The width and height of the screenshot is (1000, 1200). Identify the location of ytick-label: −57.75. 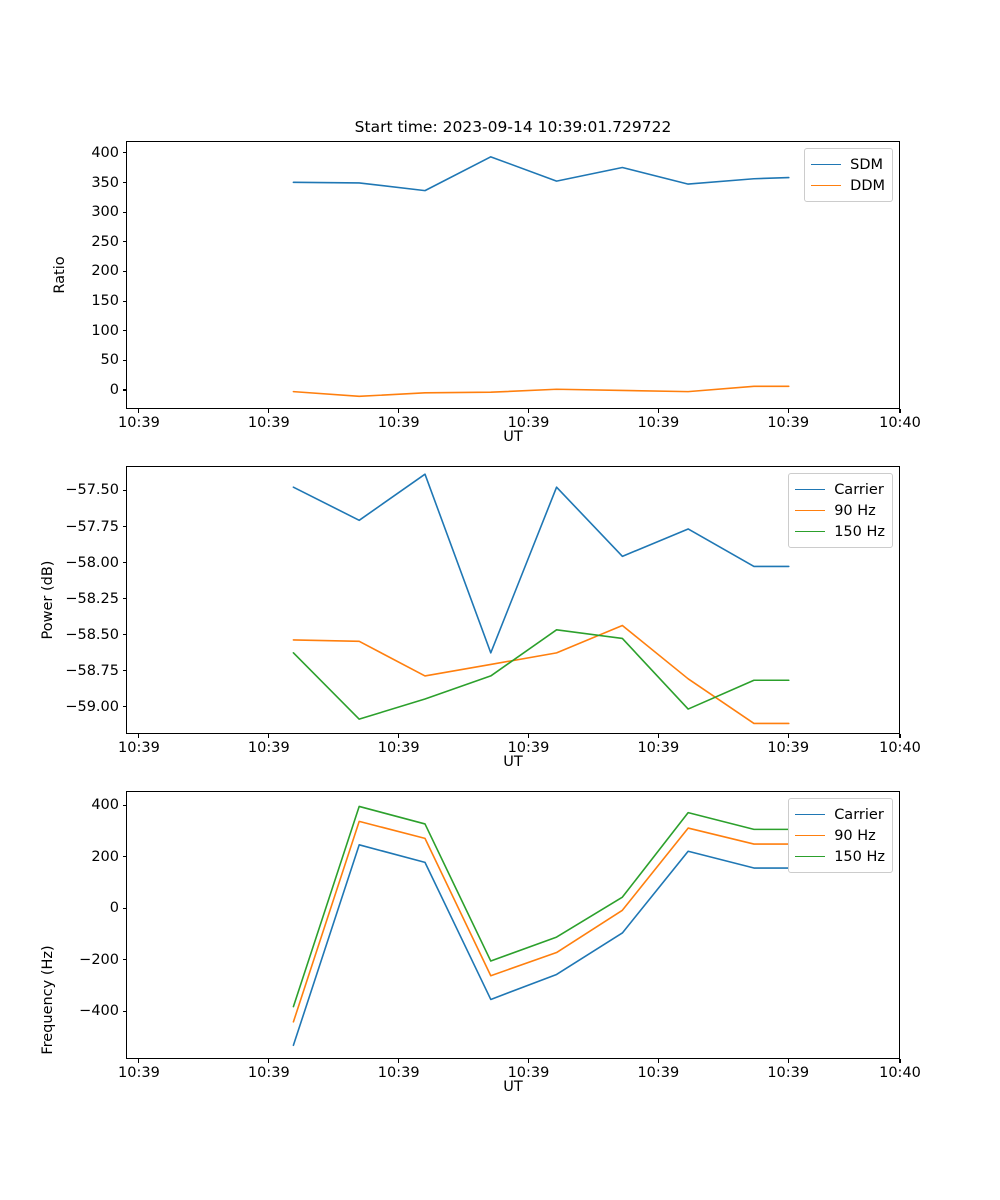
(92, 526).